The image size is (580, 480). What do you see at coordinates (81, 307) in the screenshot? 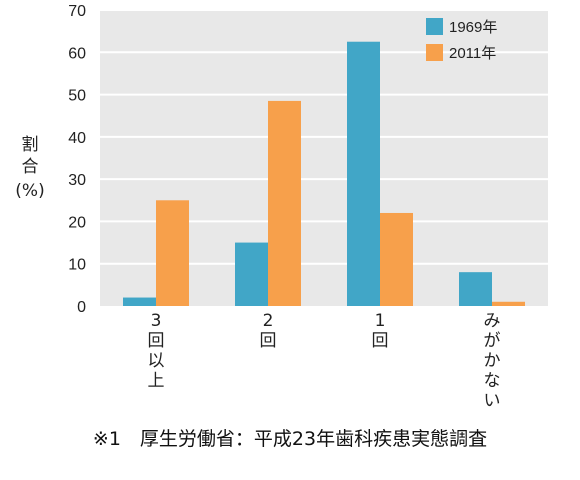
I see `y-tick-label: 0` at bounding box center [81, 307].